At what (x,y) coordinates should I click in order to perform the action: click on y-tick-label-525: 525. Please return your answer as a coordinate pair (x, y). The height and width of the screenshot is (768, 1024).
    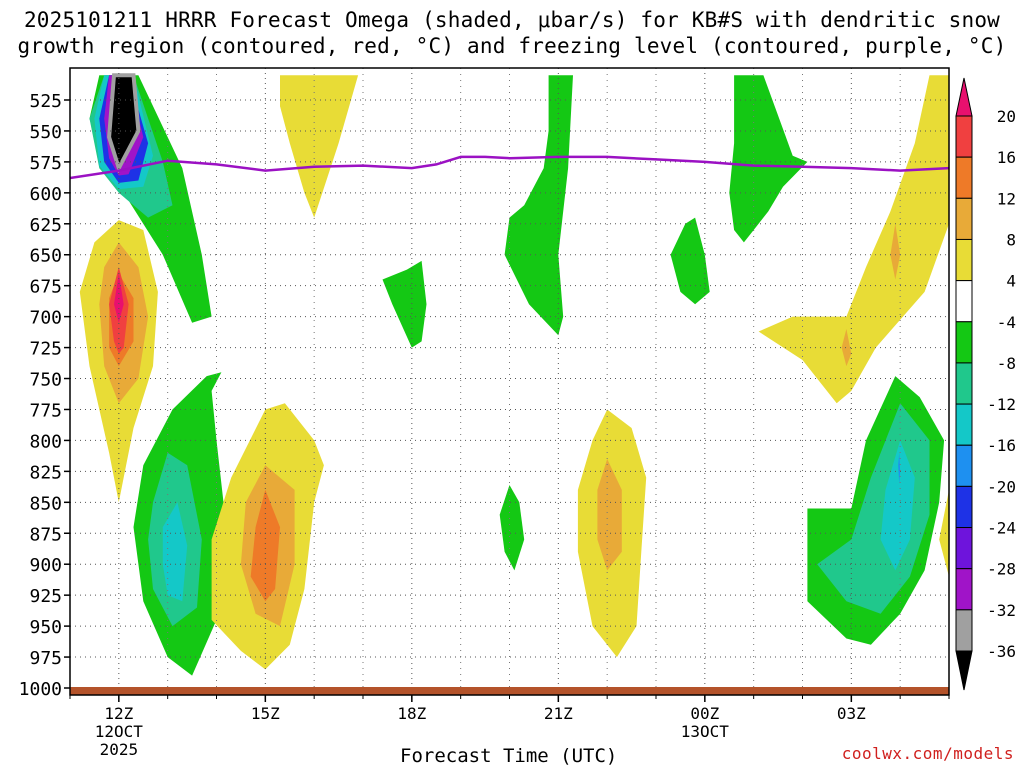
    Looking at the image, I should click on (45, 101).